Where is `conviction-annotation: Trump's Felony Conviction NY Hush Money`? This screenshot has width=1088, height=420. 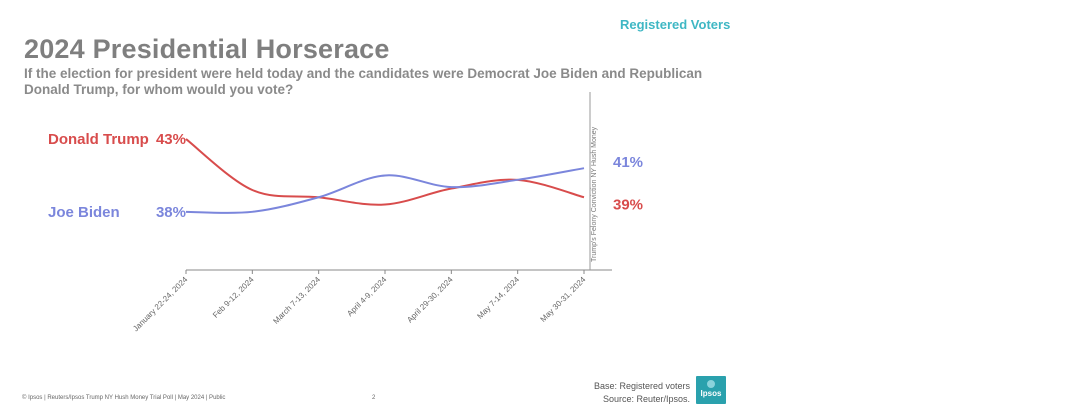 conviction-annotation: Trump's Felony Conviction NY Hush Money is located at coordinates (593, 181).